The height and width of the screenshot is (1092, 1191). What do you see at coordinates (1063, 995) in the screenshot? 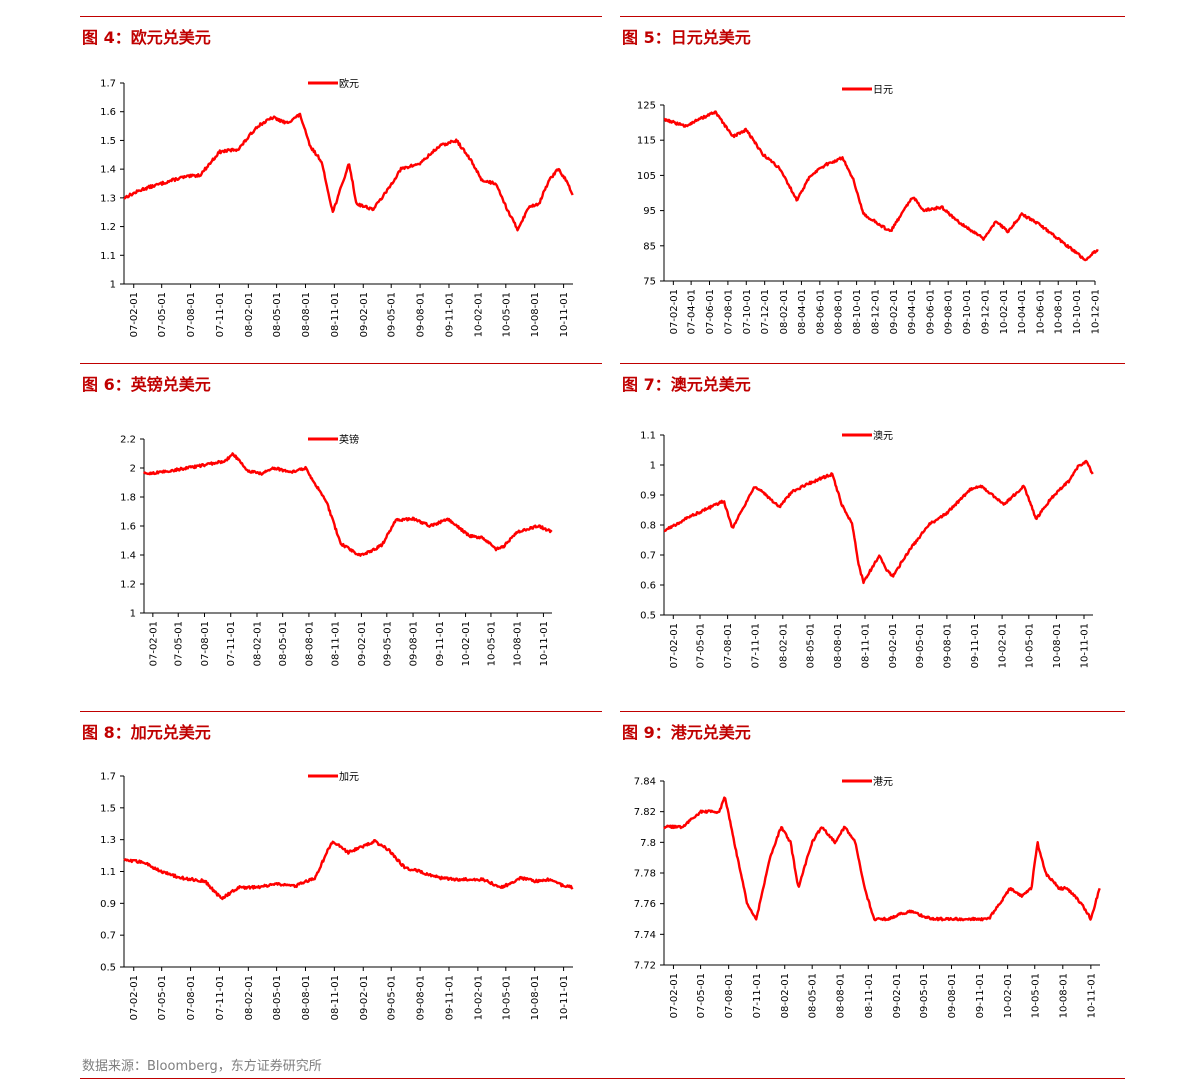
I see `x-tick-label: 10-08-01` at bounding box center [1063, 995].